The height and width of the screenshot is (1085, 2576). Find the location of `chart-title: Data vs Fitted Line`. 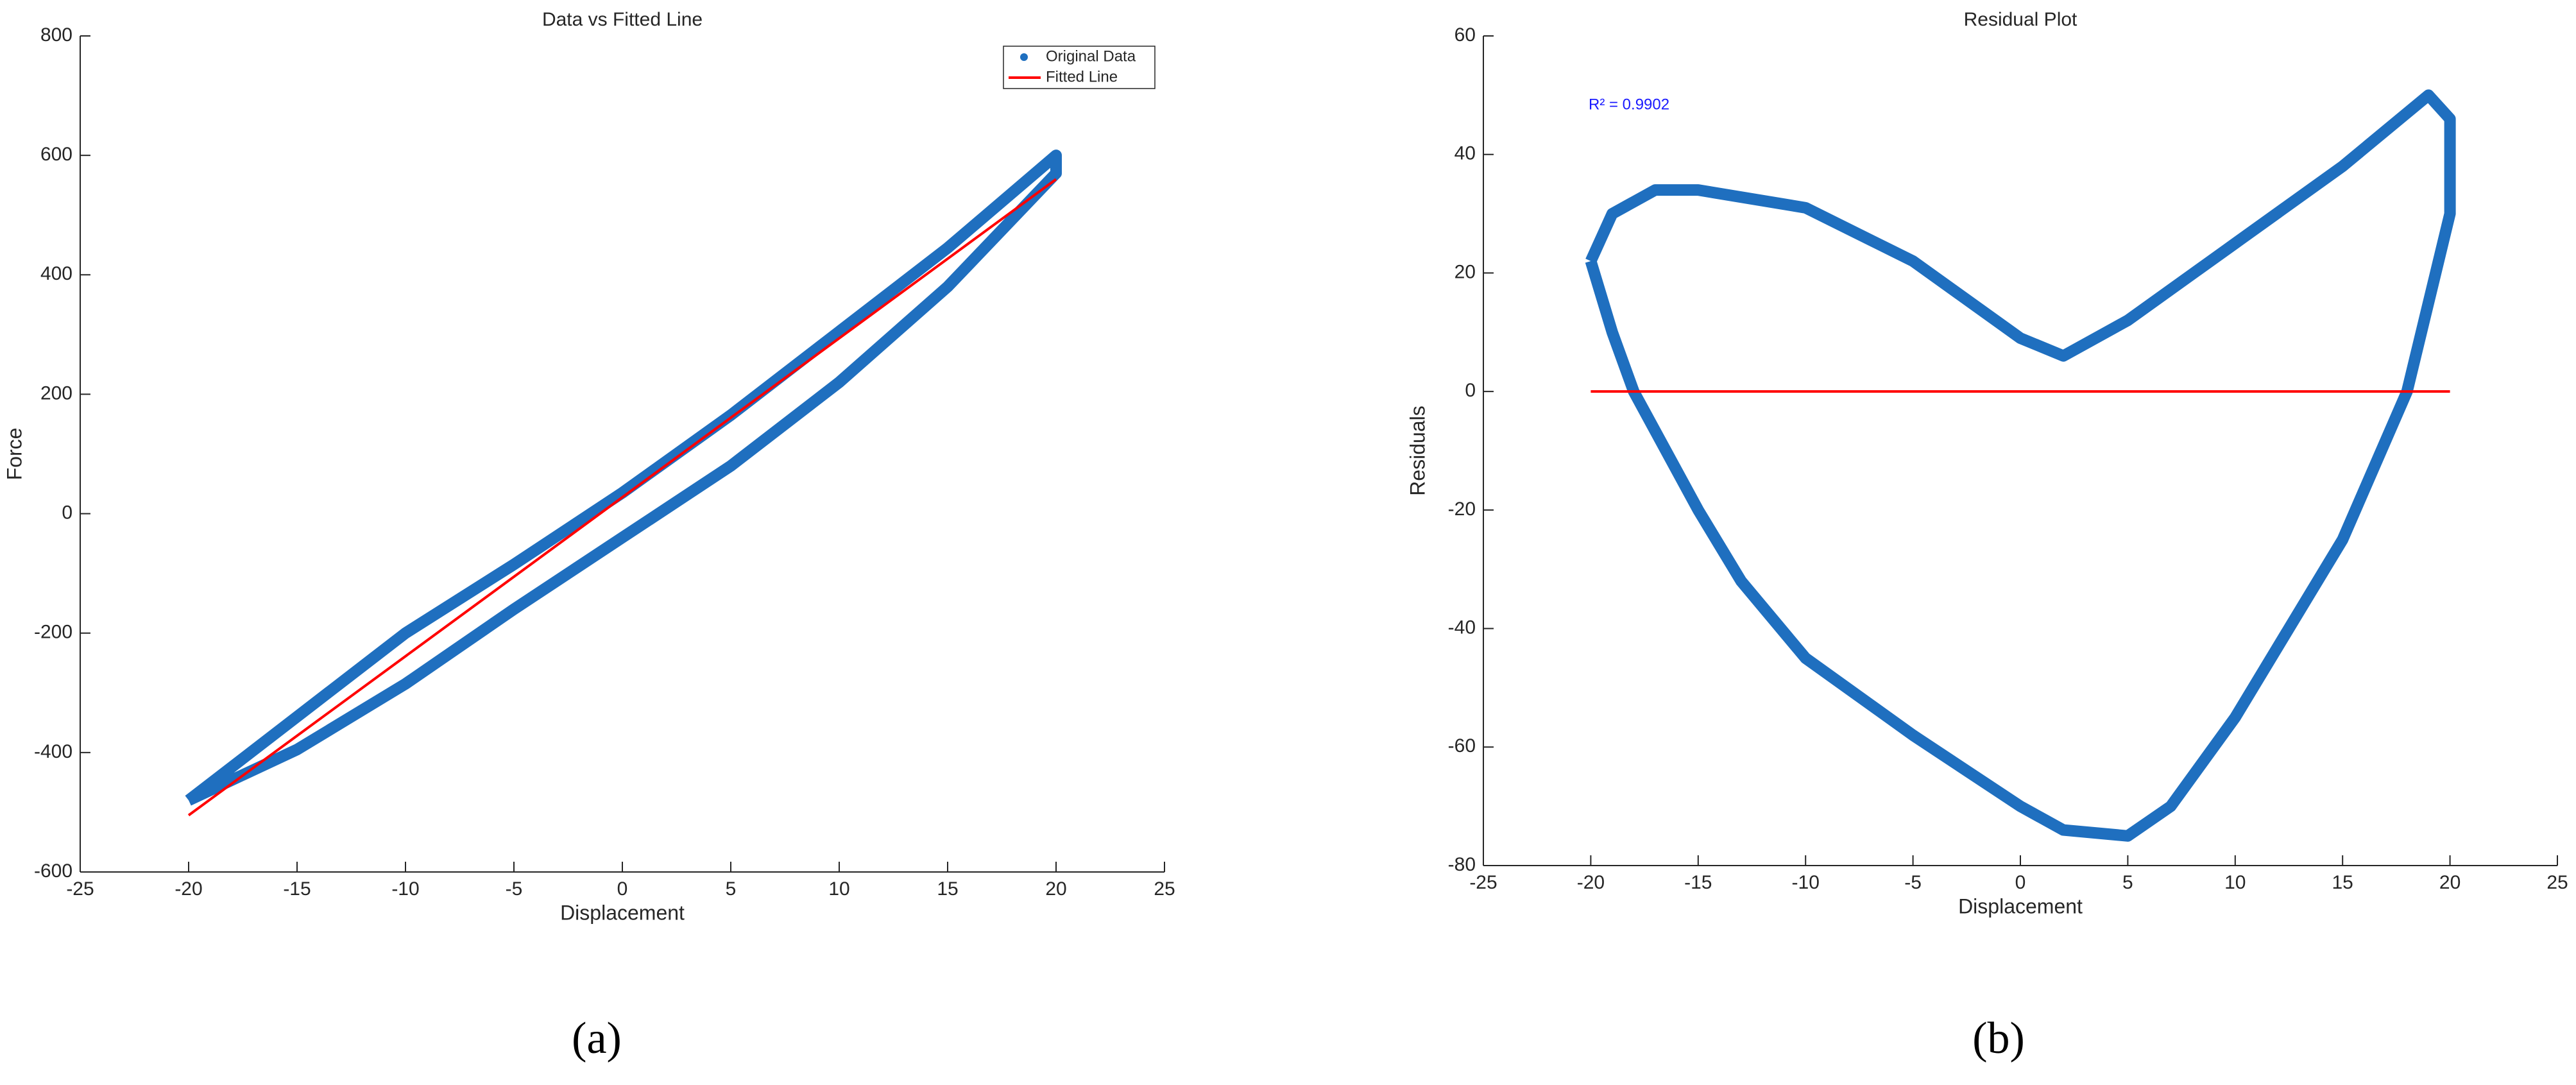

chart-title: Data vs Fitted Line is located at coordinates (622, 19).